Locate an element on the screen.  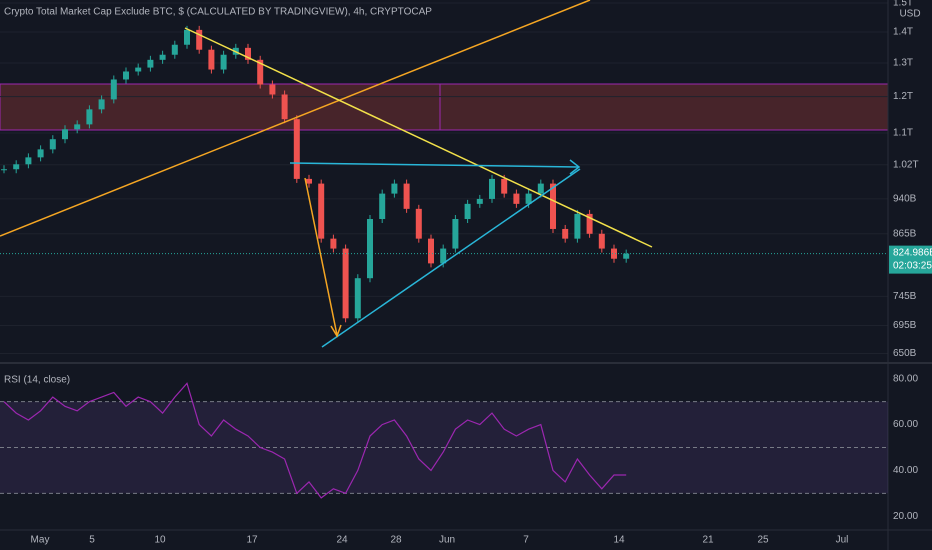
time-label: 17 is located at coordinates (252, 540).